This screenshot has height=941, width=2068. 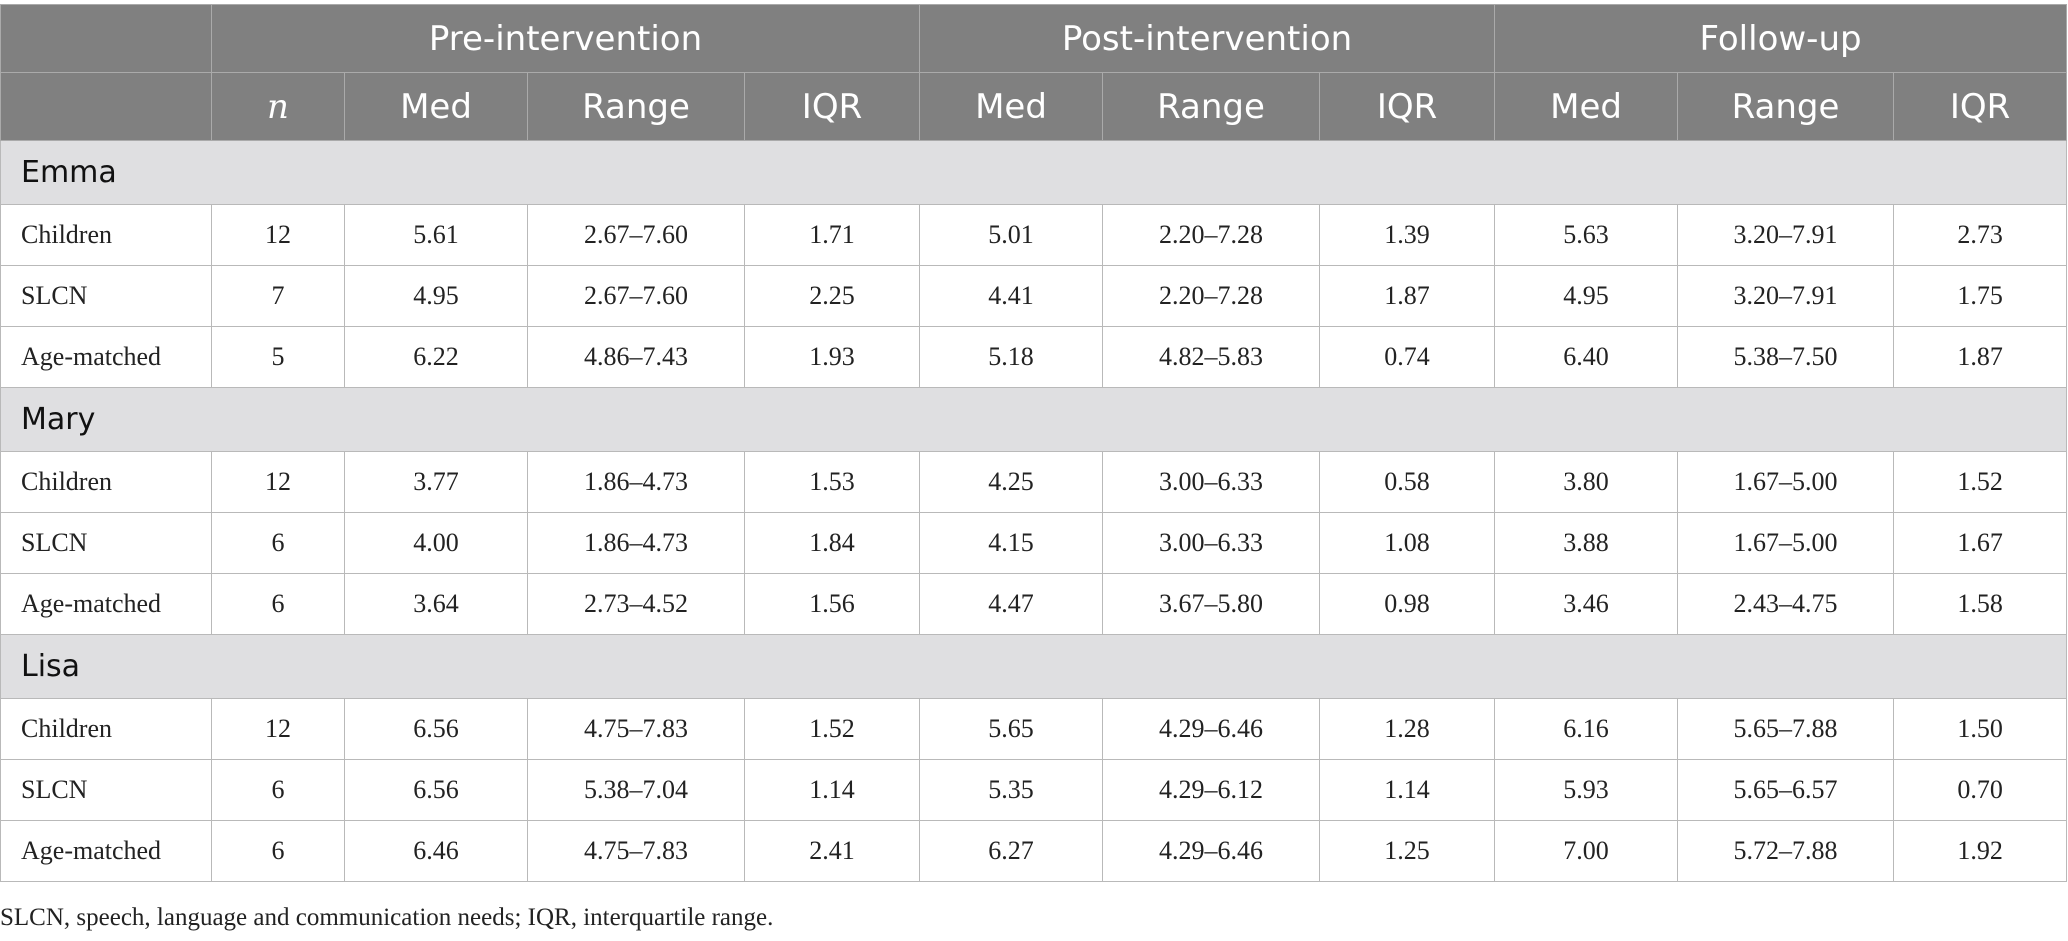 What do you see at coordinates (1011, 790) in the screenshot?
I see `cell-post-med: 5.35` at bounding box center [1011, 790].